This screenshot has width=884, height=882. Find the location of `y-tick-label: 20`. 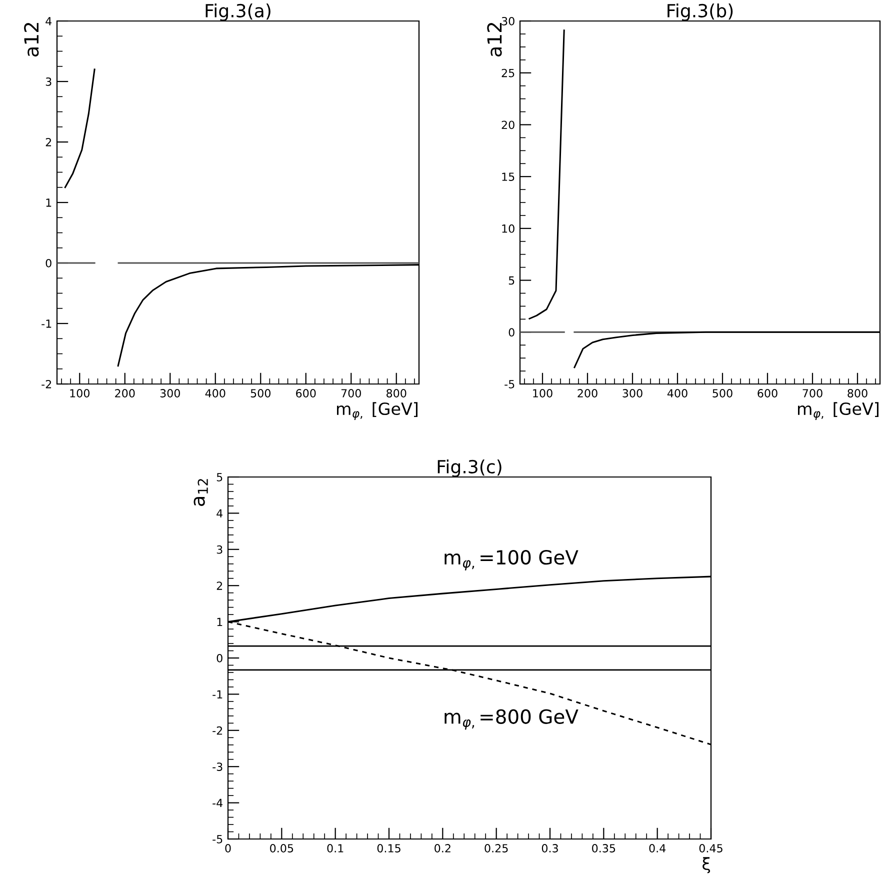

y-tick-label: 20 is located at coordinates (508, 125).